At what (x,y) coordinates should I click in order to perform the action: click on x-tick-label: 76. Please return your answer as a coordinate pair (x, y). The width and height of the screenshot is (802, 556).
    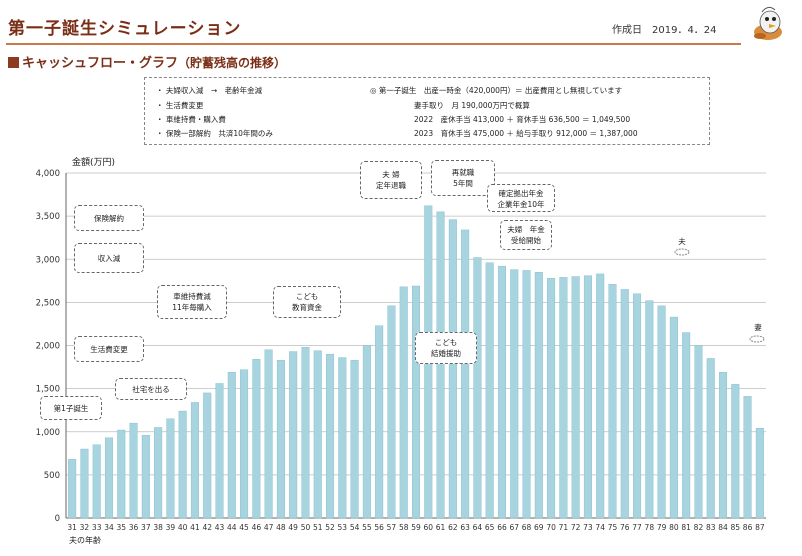
    Looking at the image, I should click on (625, 527).